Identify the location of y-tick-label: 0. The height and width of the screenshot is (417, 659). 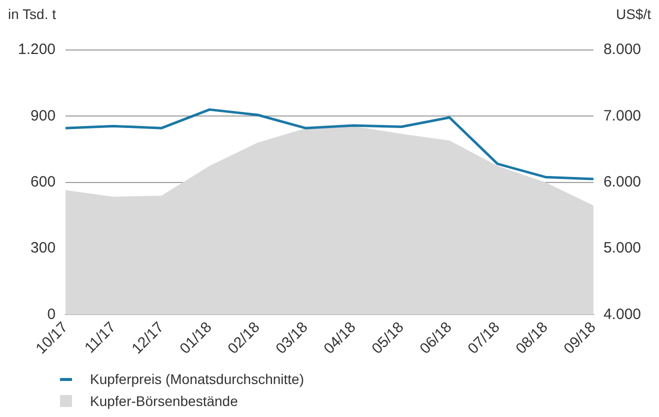
(51, 314).